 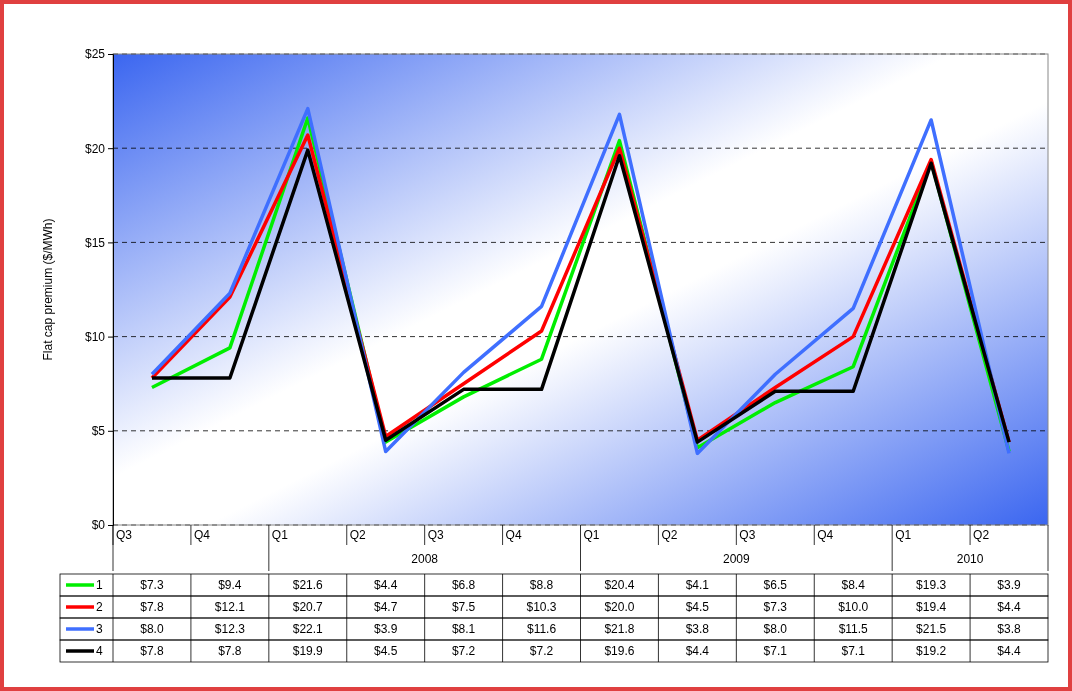 What do you see at coordinates (308, 607) in the screenshot?
I see `data-label: $20.7` at bounding box center [308, 607].